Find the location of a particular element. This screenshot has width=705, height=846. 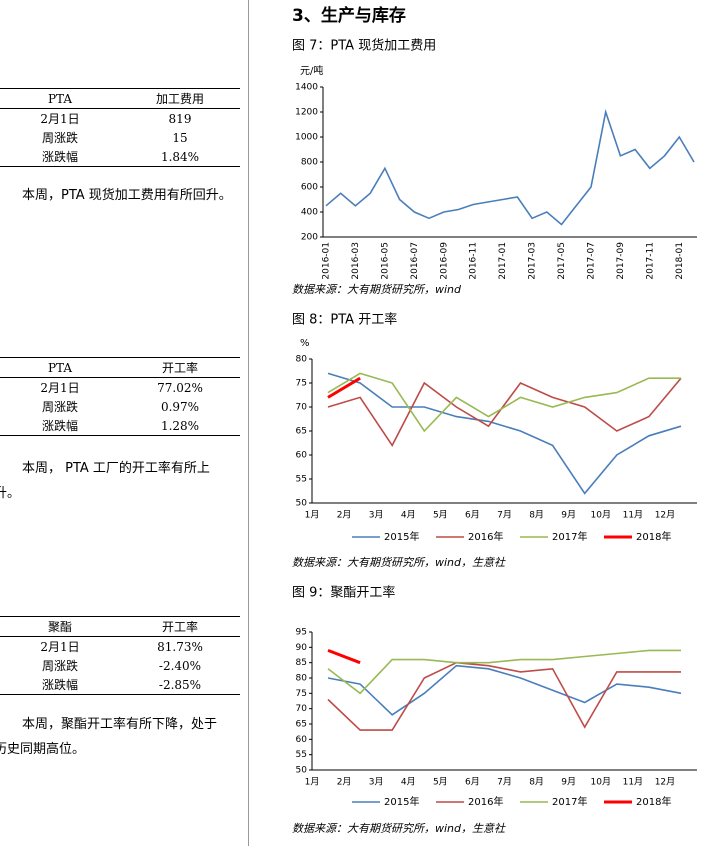

section-title: 3、生产与库存 is located at coordinates (349, 15).